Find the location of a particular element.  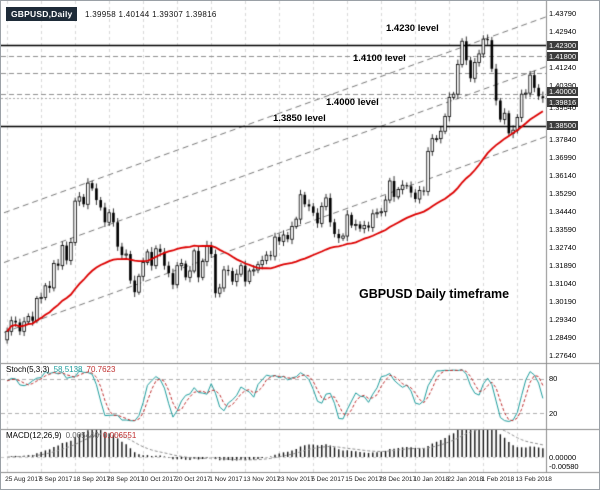

price-axis-label: 1.40390 is located at coordinates (562, 85).